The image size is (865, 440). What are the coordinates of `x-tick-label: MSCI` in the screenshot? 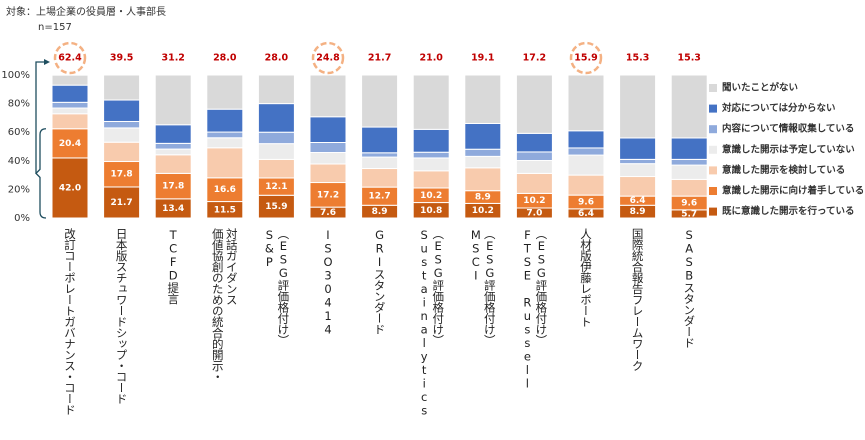 It's located at (476, 255).